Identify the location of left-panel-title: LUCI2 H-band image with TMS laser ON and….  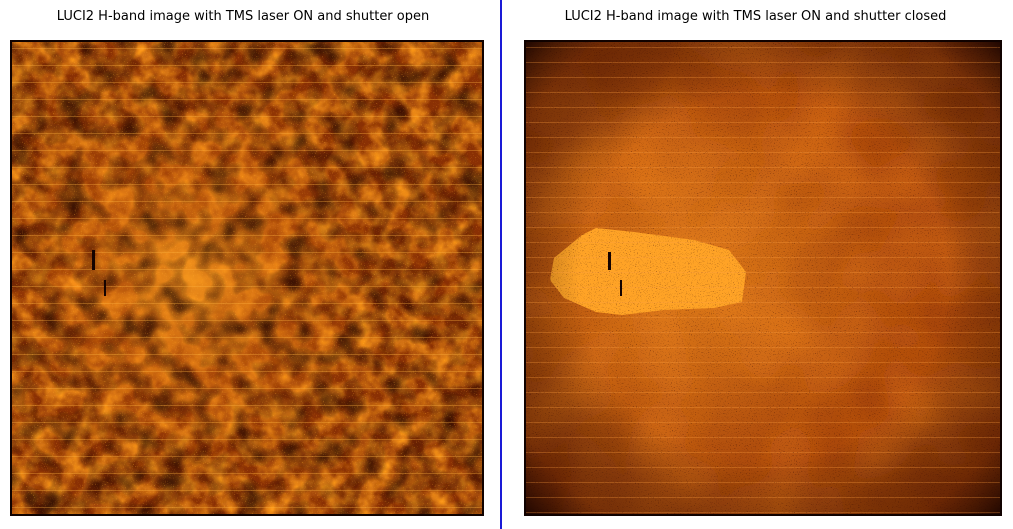
(243, 16).